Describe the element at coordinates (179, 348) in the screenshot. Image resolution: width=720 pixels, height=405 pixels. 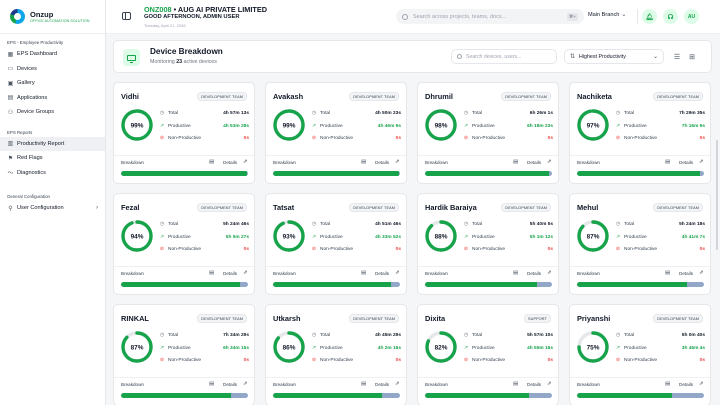
I see `stat-label: Productive` at that location.